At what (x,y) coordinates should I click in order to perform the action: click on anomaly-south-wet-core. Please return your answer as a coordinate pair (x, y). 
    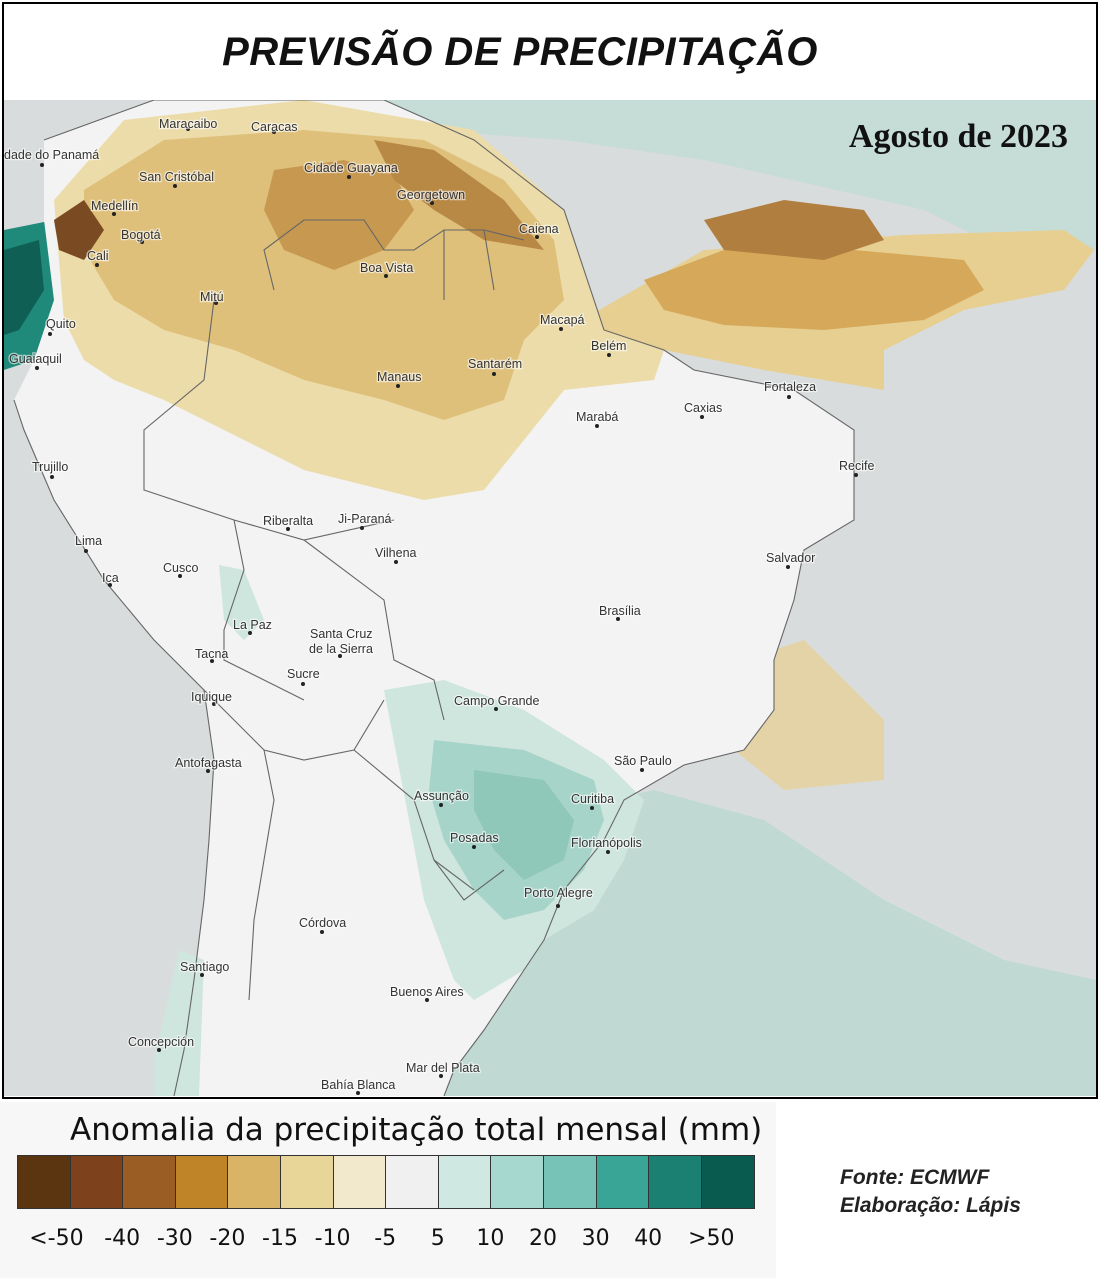
    Looking at the image, I should click on (524, 825).